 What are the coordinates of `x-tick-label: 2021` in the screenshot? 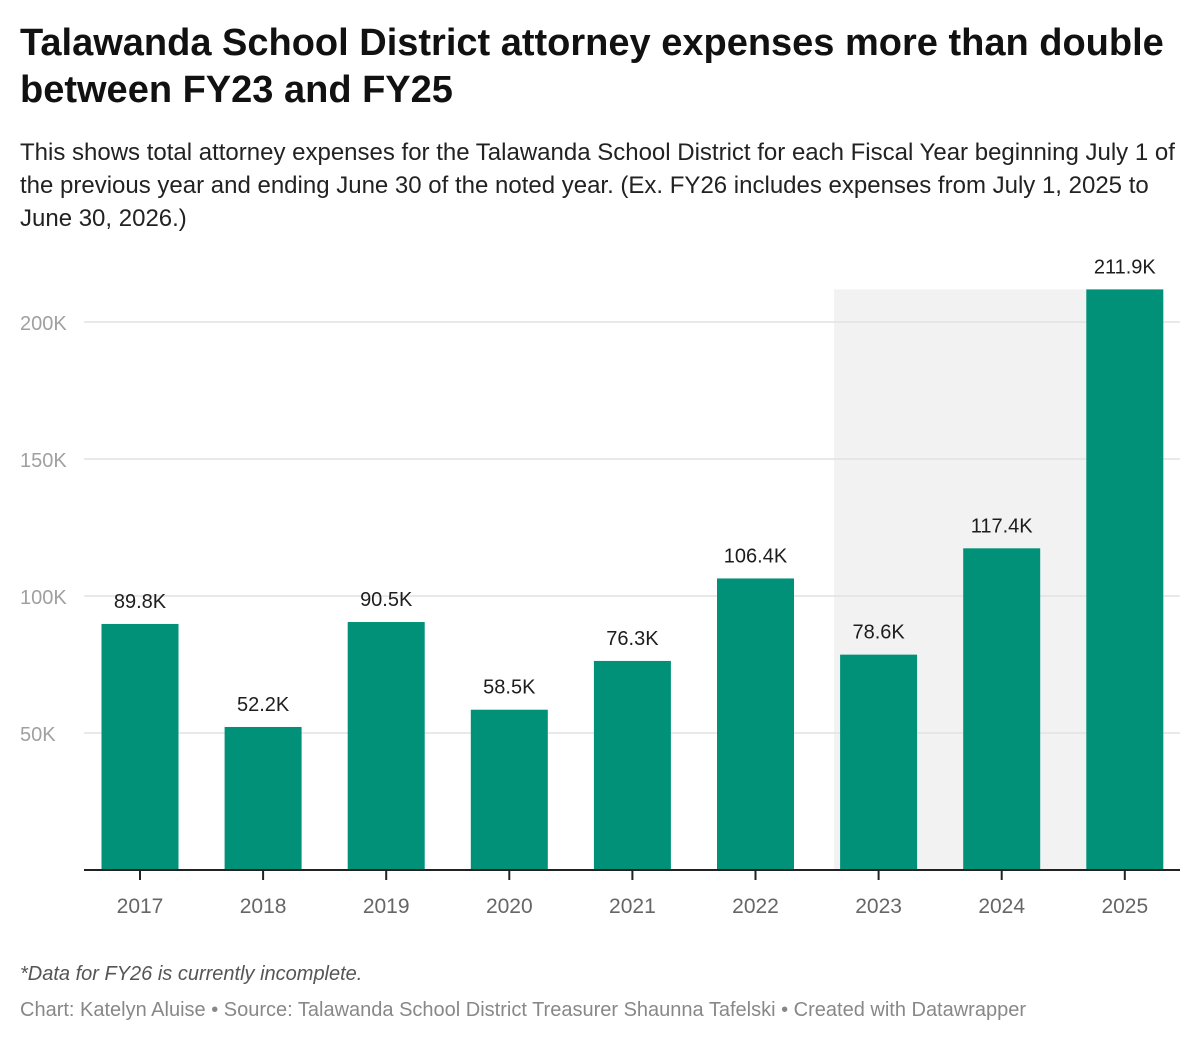 It's located at (632, 906).